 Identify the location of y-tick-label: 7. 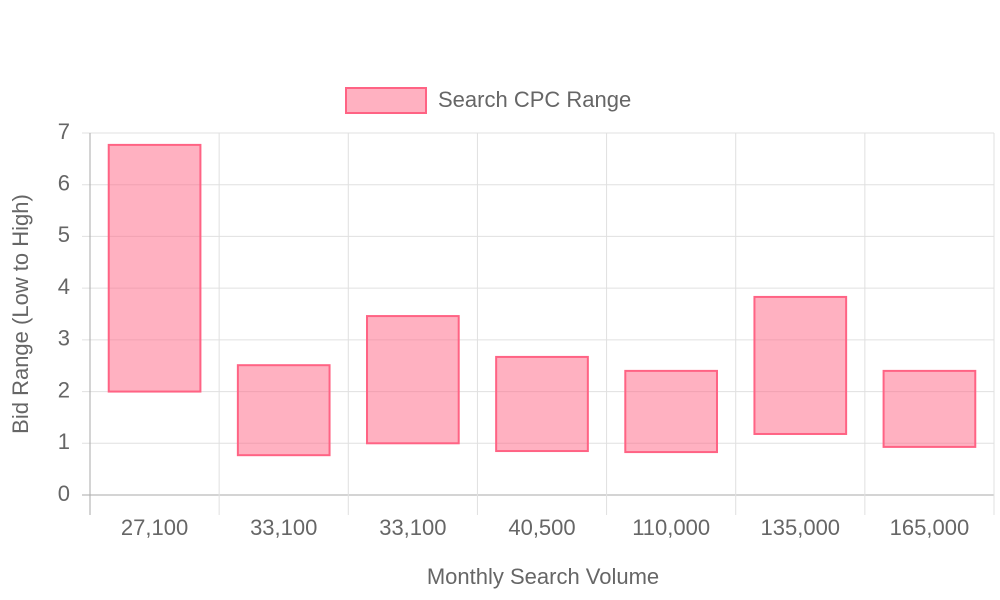
(64, 131).